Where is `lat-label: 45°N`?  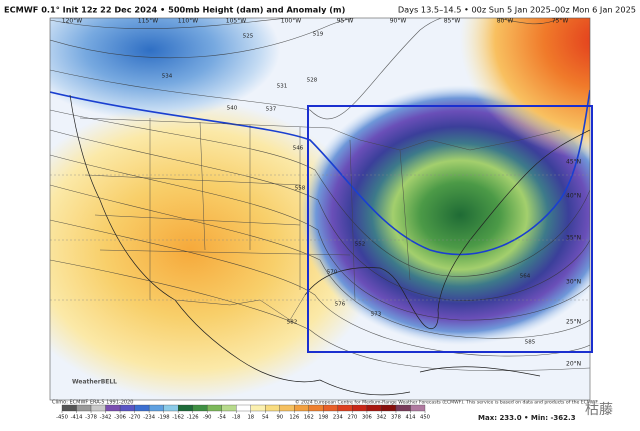
lat-label: 45°N is located at coordinates (573, 162).